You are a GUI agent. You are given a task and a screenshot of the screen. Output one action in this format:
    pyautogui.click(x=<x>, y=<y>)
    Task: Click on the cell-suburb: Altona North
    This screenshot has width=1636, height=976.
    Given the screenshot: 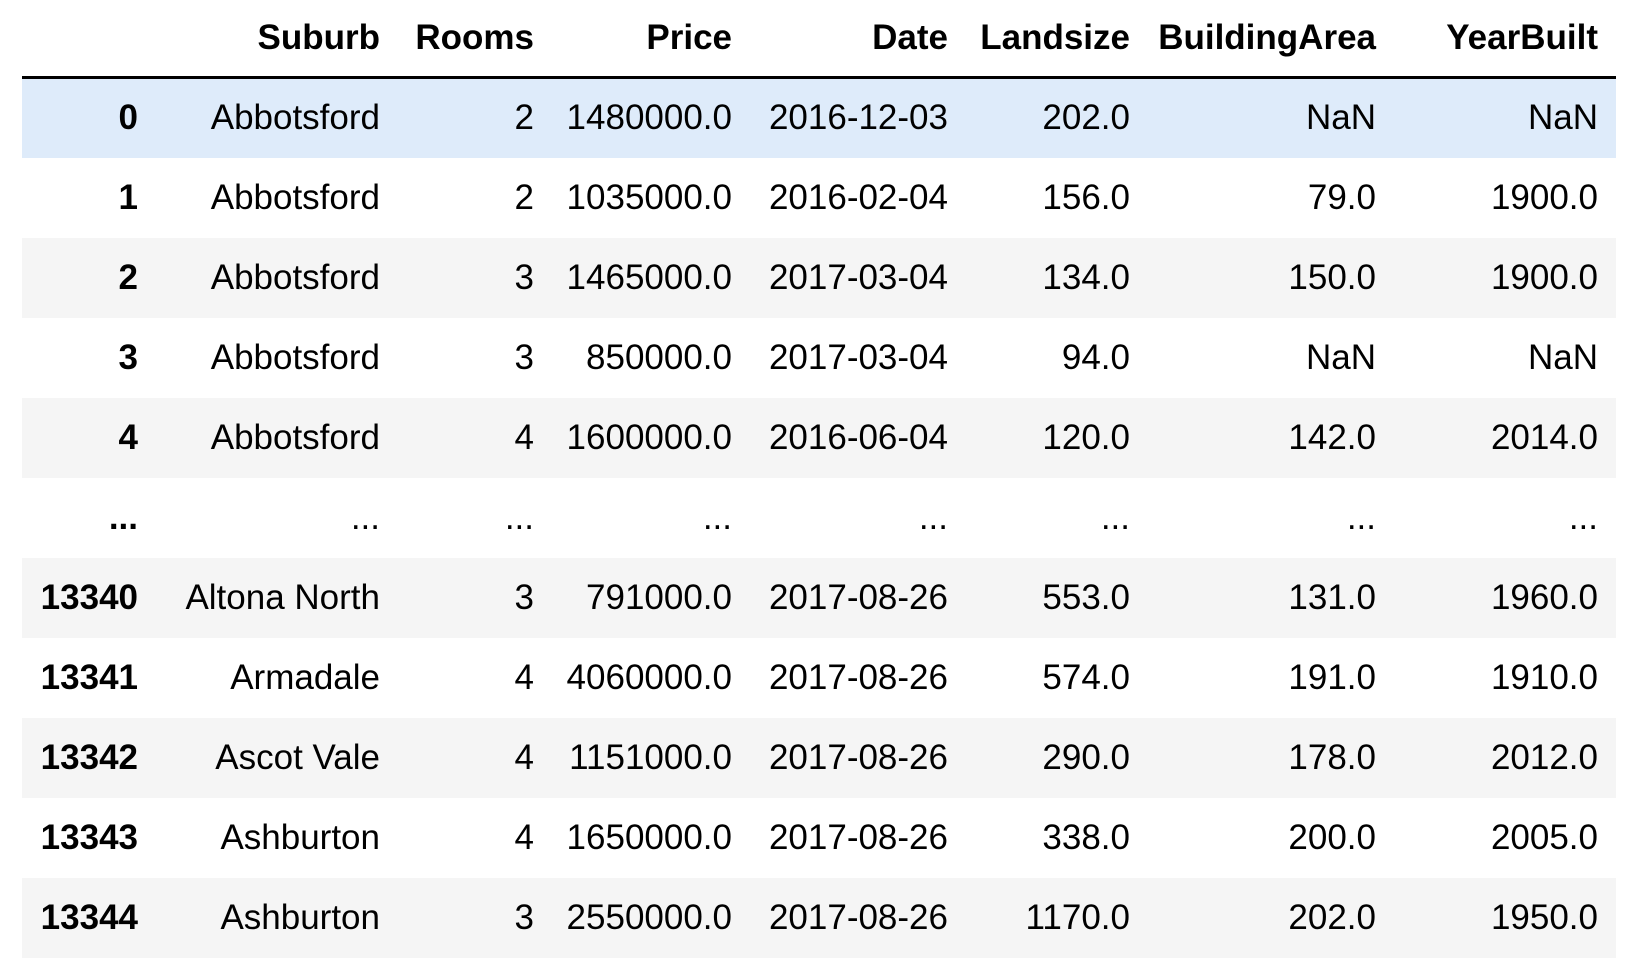 What is the action you would take?
    pyautogui.click(x=282, y=597)
    